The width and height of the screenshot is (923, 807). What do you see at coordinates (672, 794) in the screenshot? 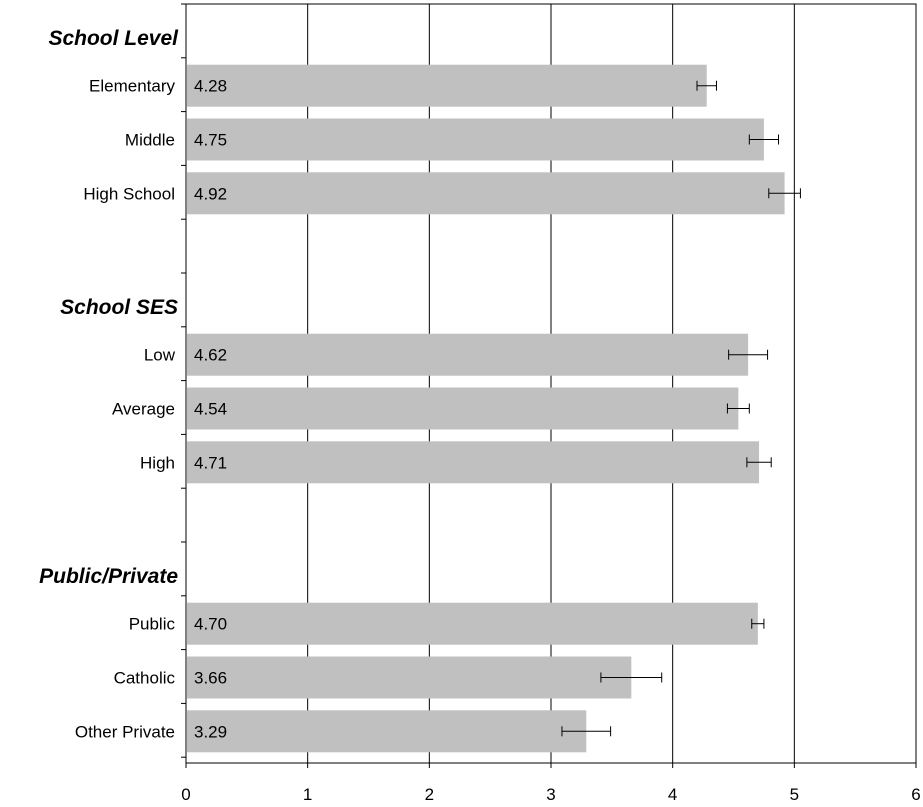
I see `x-tick-label: 4` at bounding box center [672, 794].